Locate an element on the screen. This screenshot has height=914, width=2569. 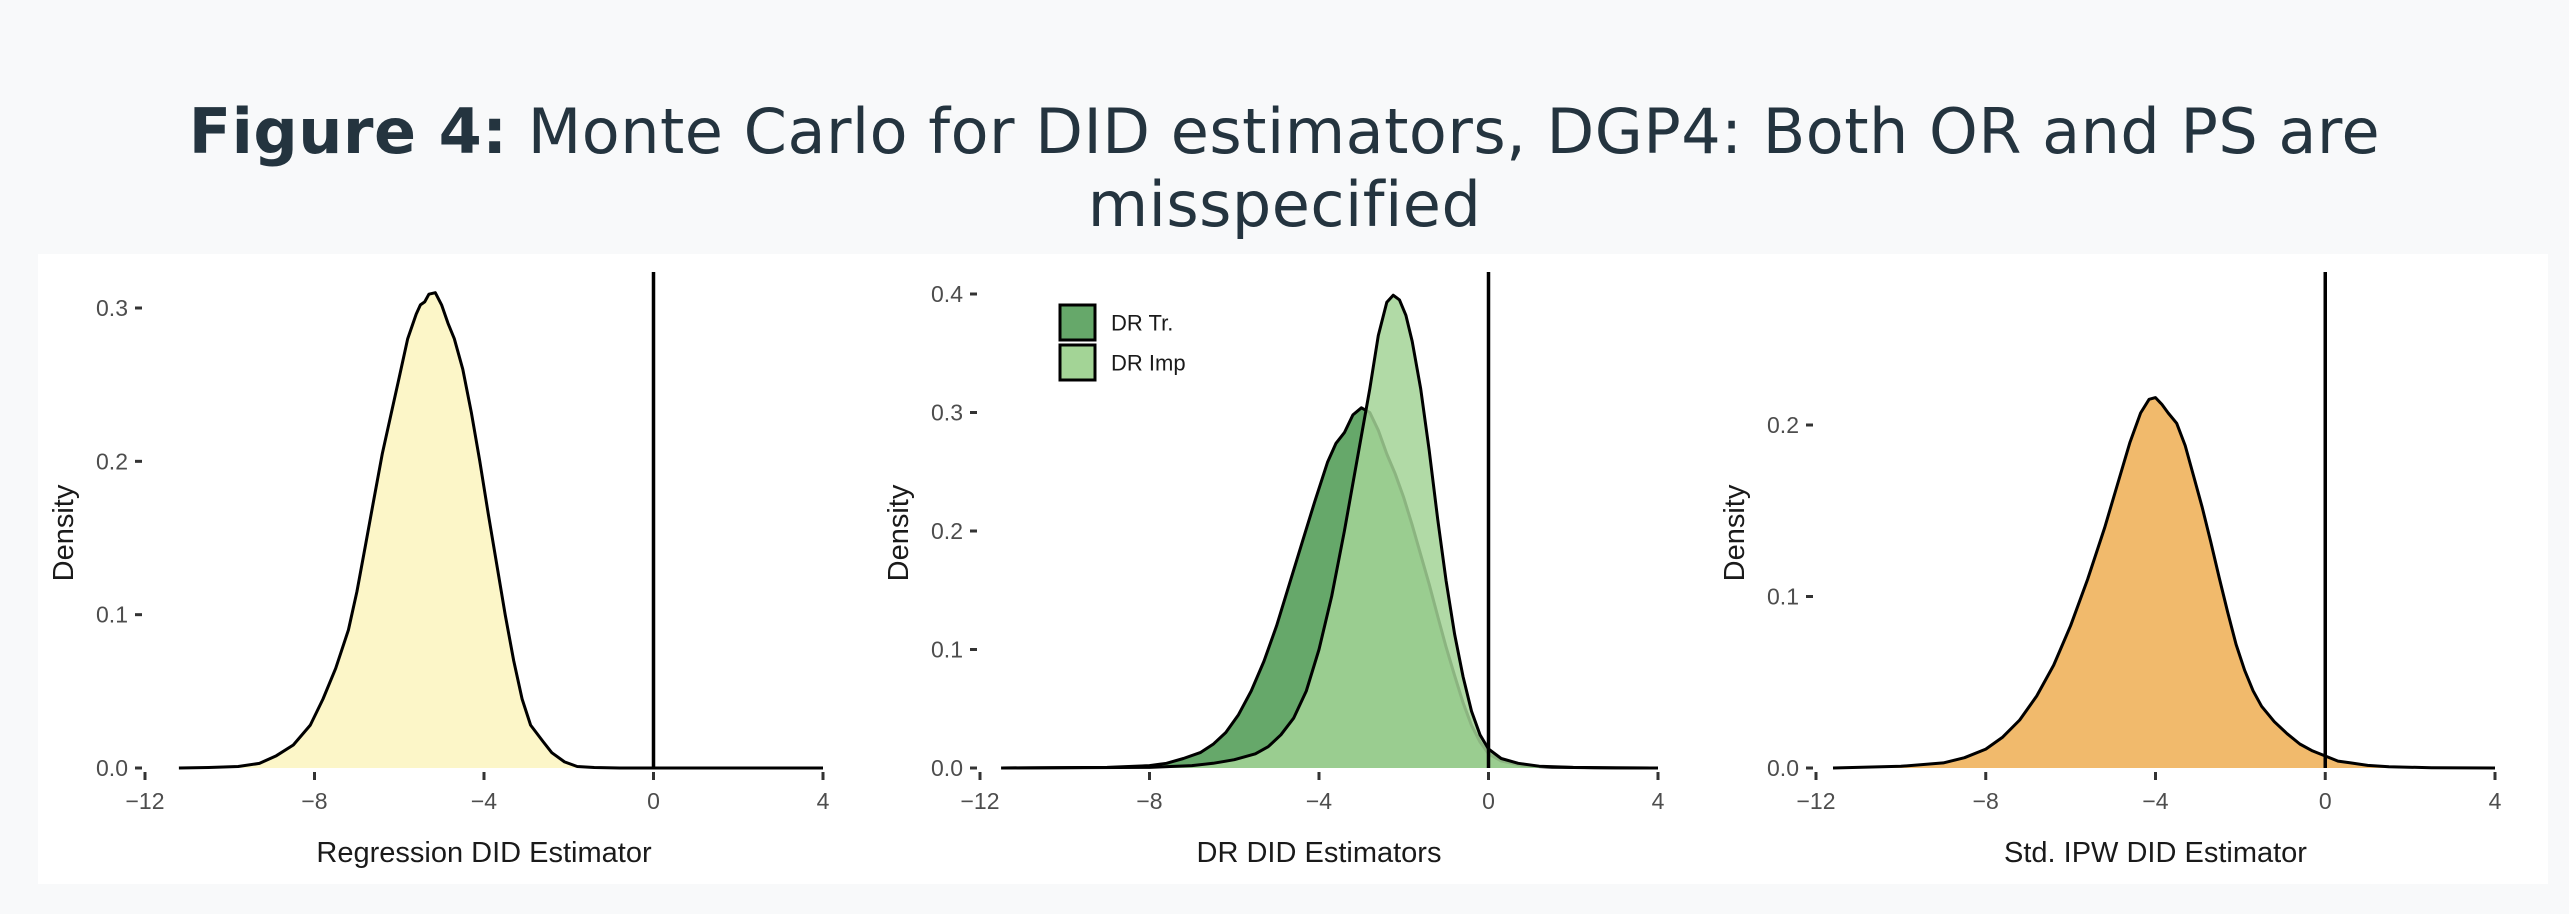
legend: DR Tr. DR Imp is located at coordinates (1122, 342).